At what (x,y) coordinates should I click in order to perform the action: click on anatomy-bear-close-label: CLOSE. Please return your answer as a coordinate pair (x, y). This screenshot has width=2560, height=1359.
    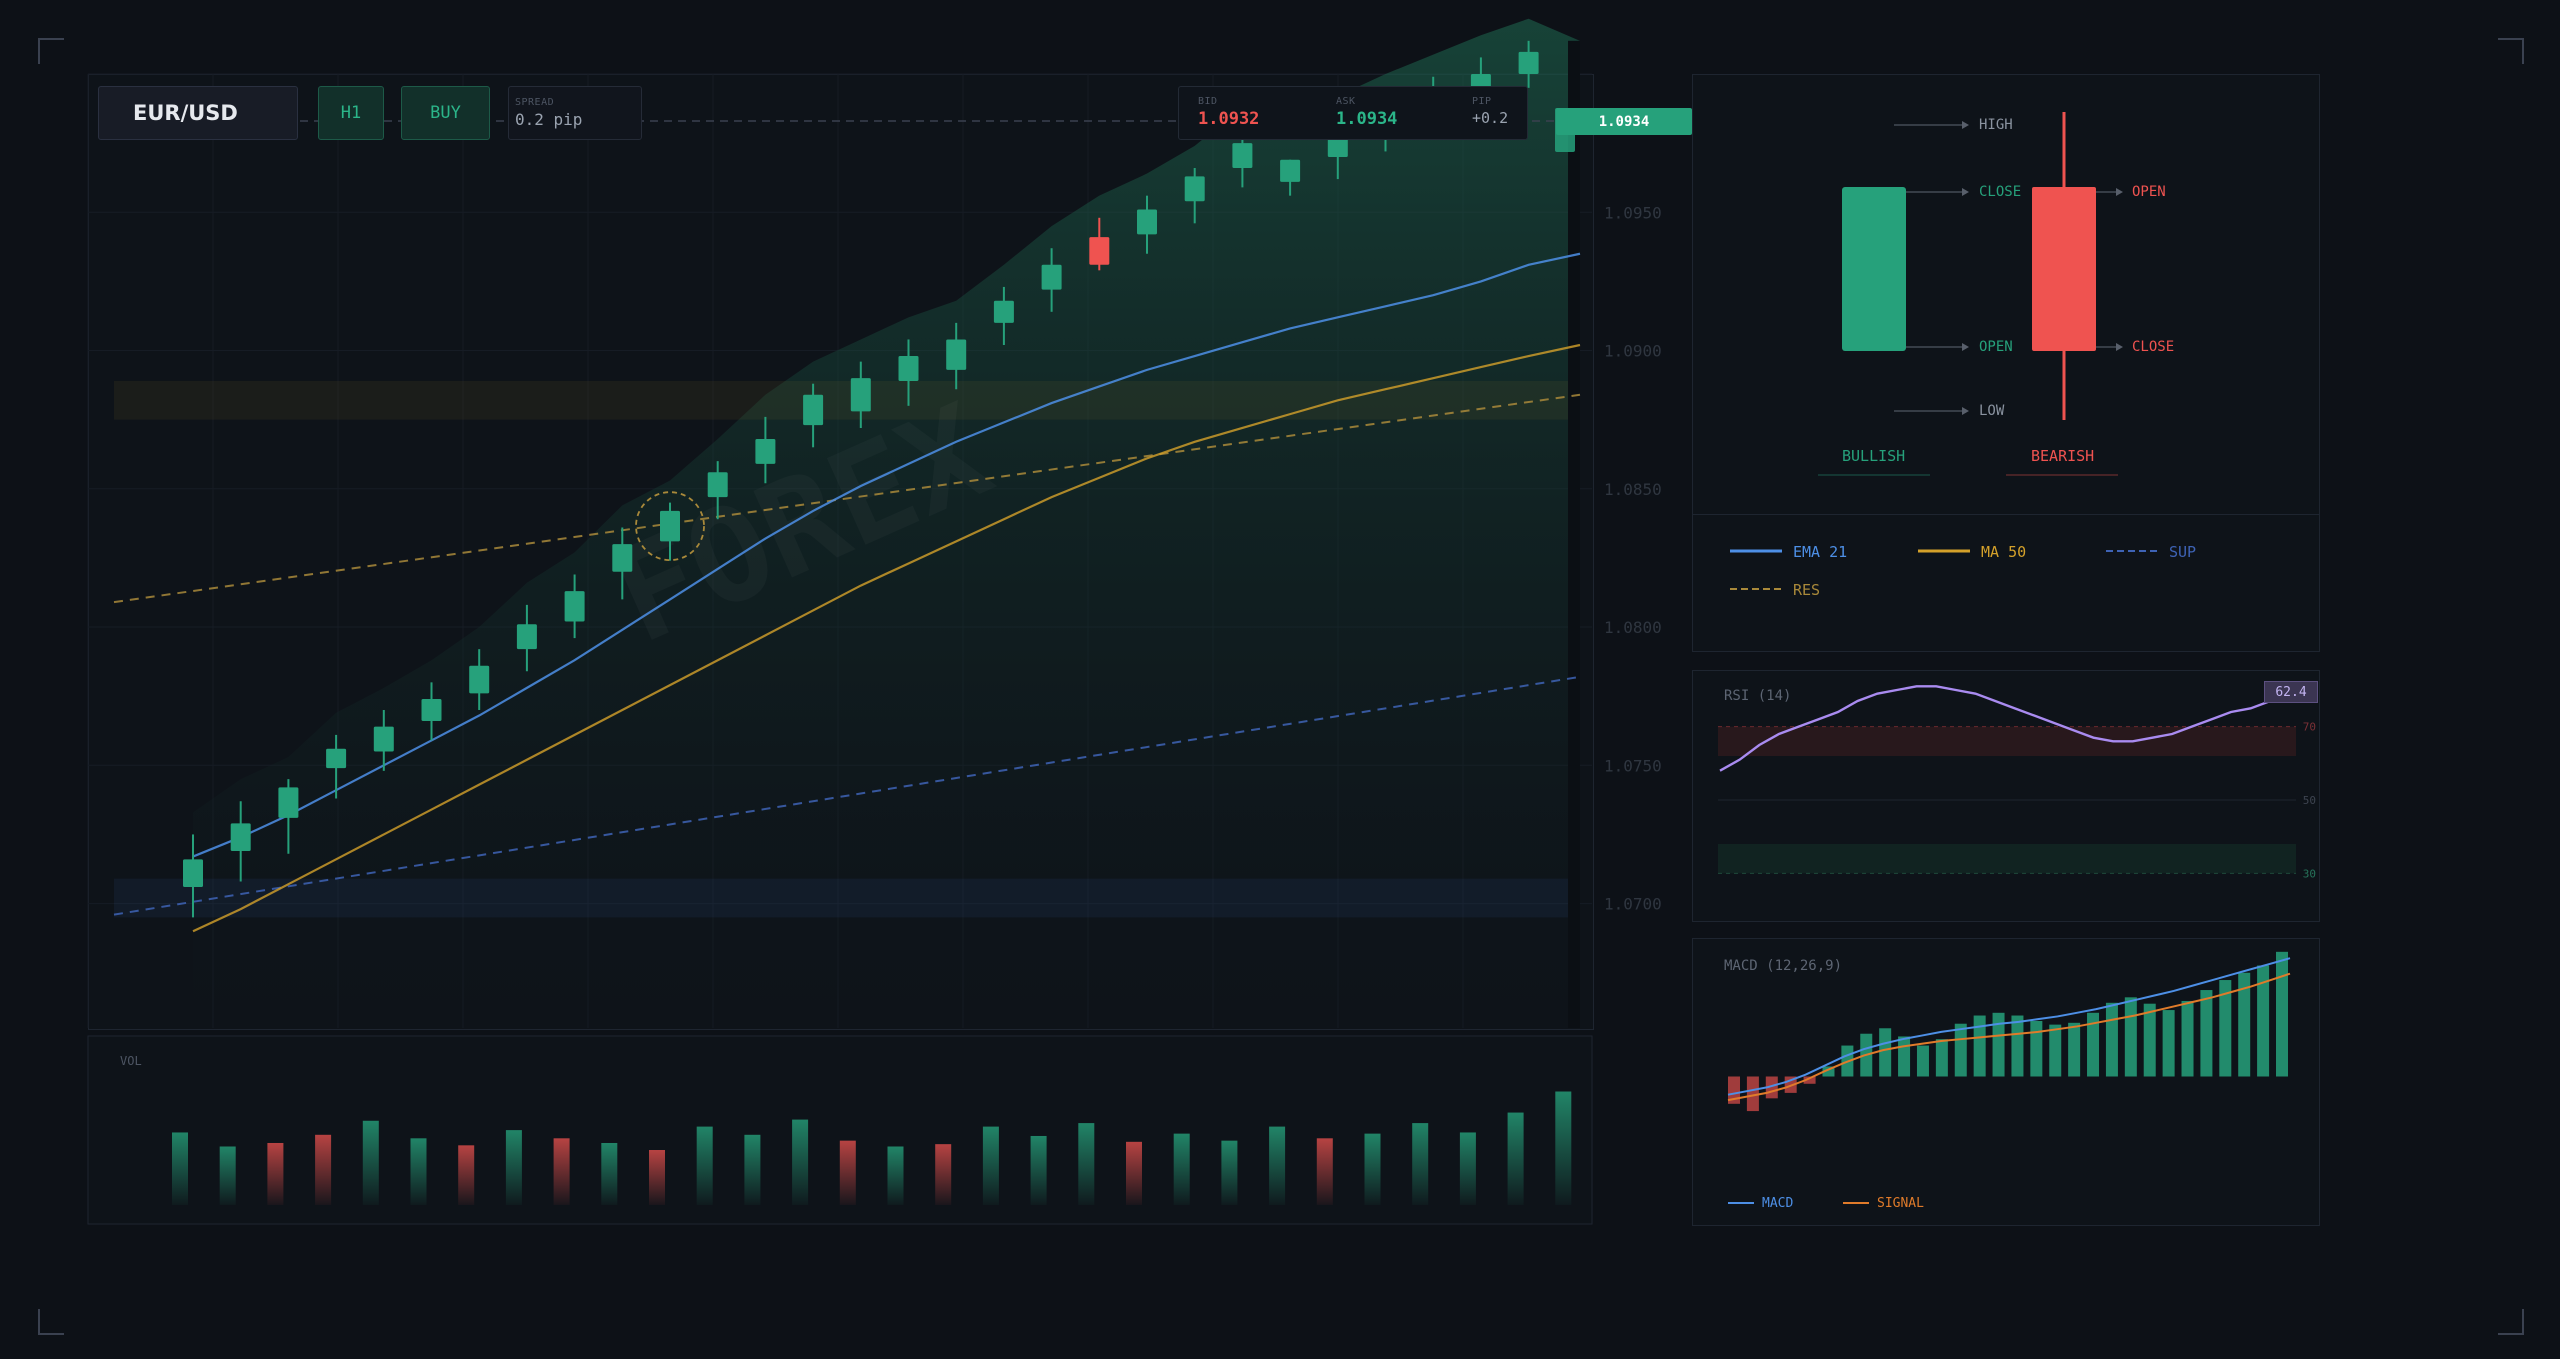
    Looking at the image, I should click on (2153, 347).